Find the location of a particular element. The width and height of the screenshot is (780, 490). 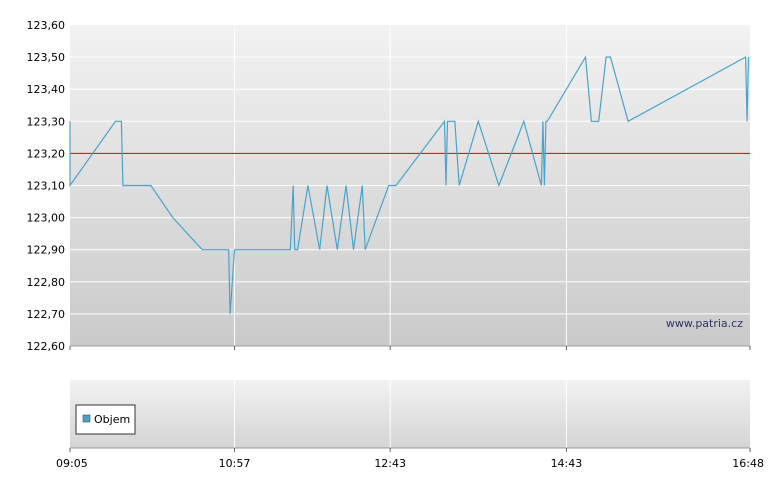

y-tick-label: 122,90 is located at coordinates (46, 250).